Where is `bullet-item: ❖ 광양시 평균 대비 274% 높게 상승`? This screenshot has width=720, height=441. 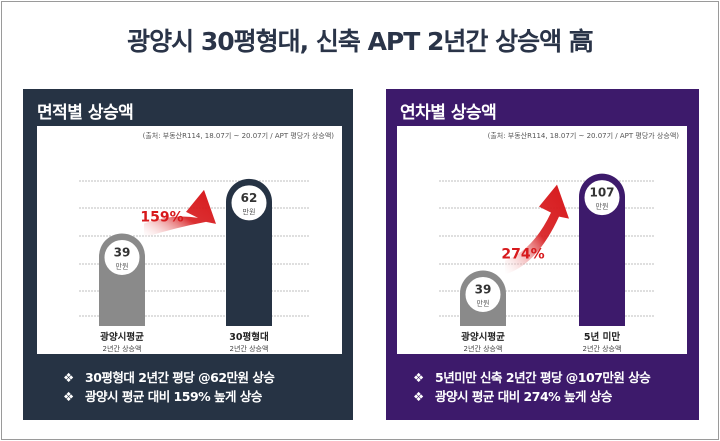 bullet-item: ❖ 광양시 평균 대비 274% 높게 상승 is located at coordinates (531, 396).